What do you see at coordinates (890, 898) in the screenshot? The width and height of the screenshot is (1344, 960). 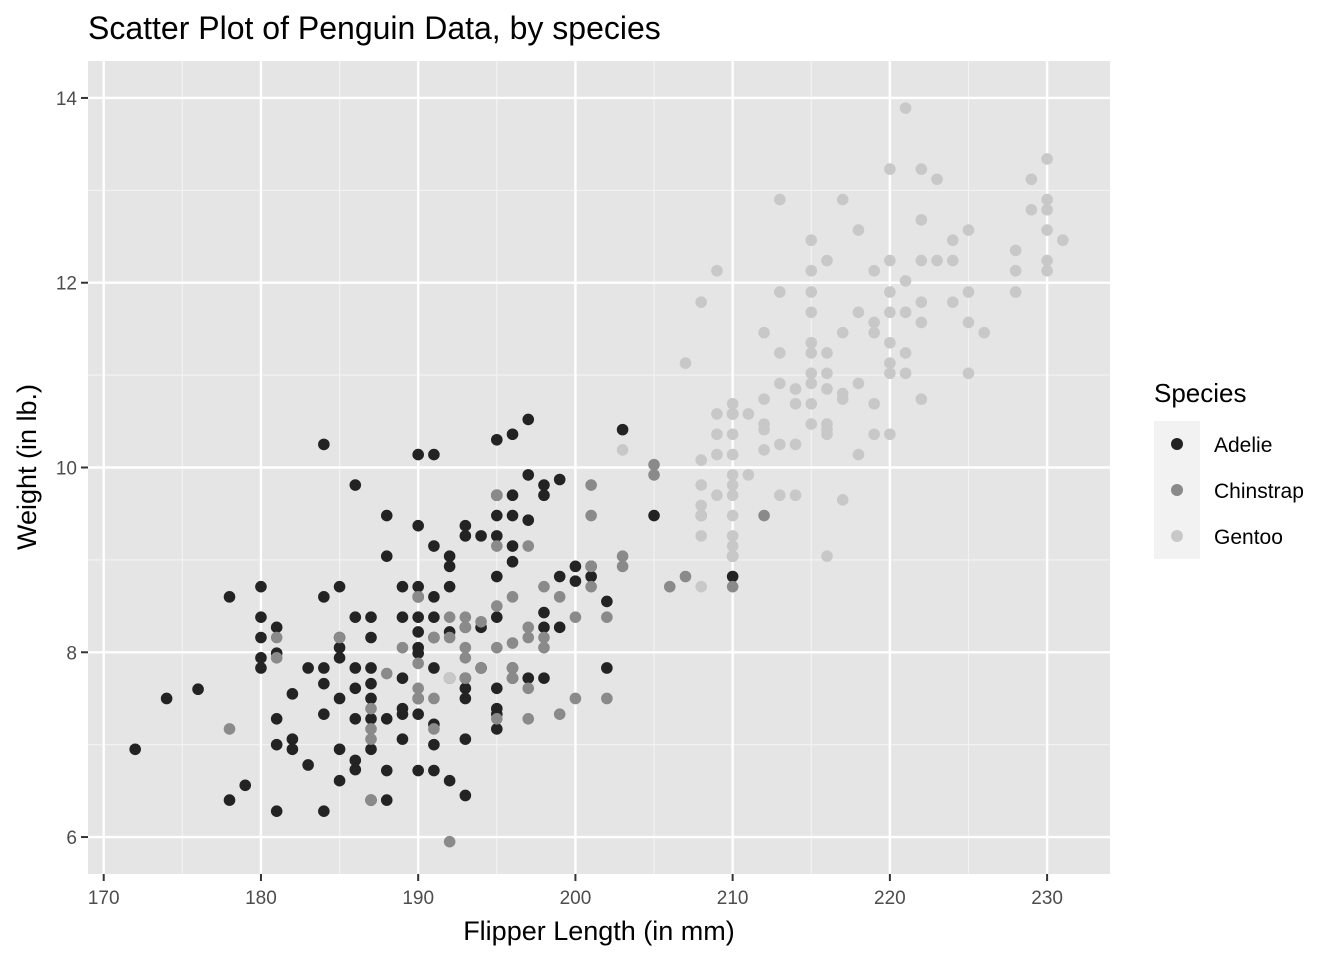 I see `x-axis-tick-label: 220` at bounding box center [890, 898].